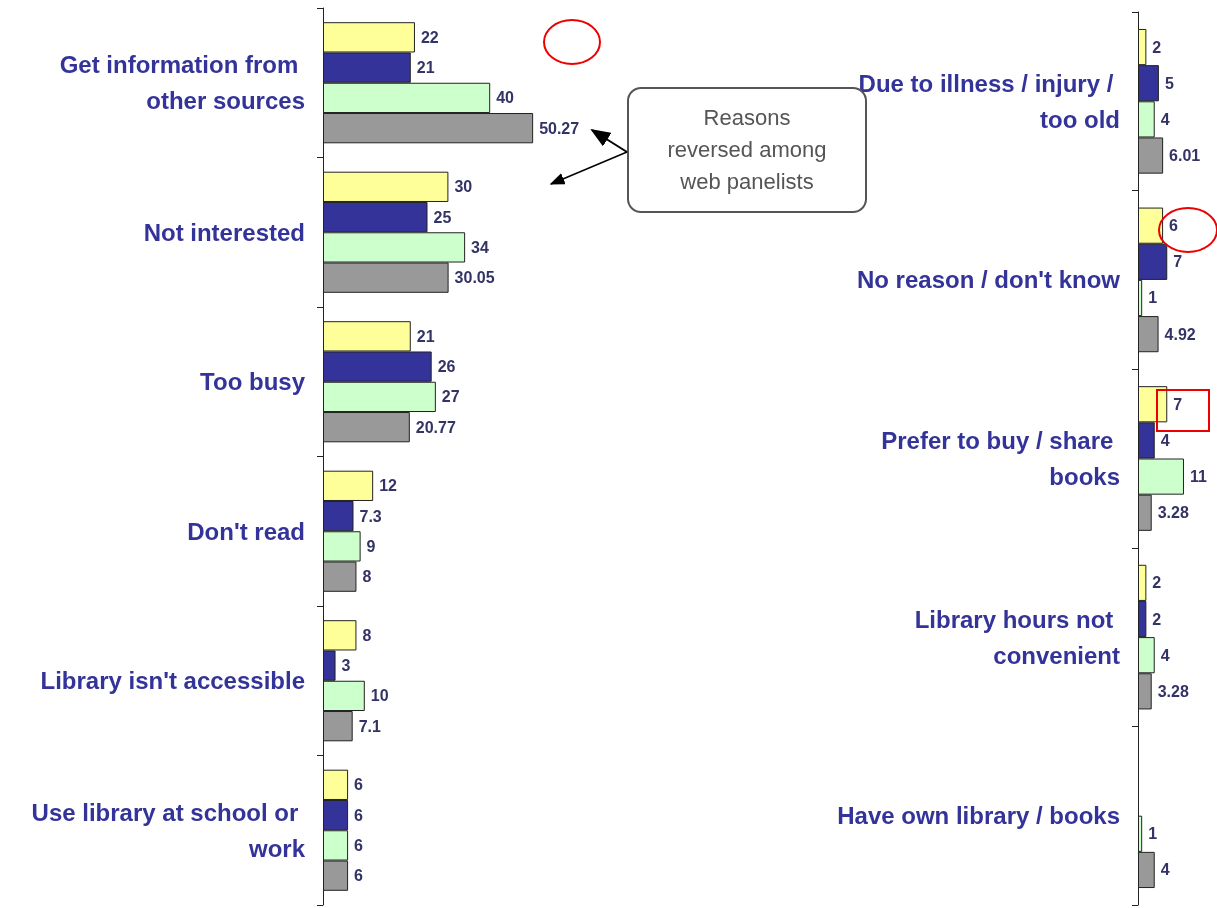 This screenshot has height=908, width=1217. What do you see at coordinates (505, 98) in the screenshot?
I see `data-label: 40` at bounding box center [505, 98].